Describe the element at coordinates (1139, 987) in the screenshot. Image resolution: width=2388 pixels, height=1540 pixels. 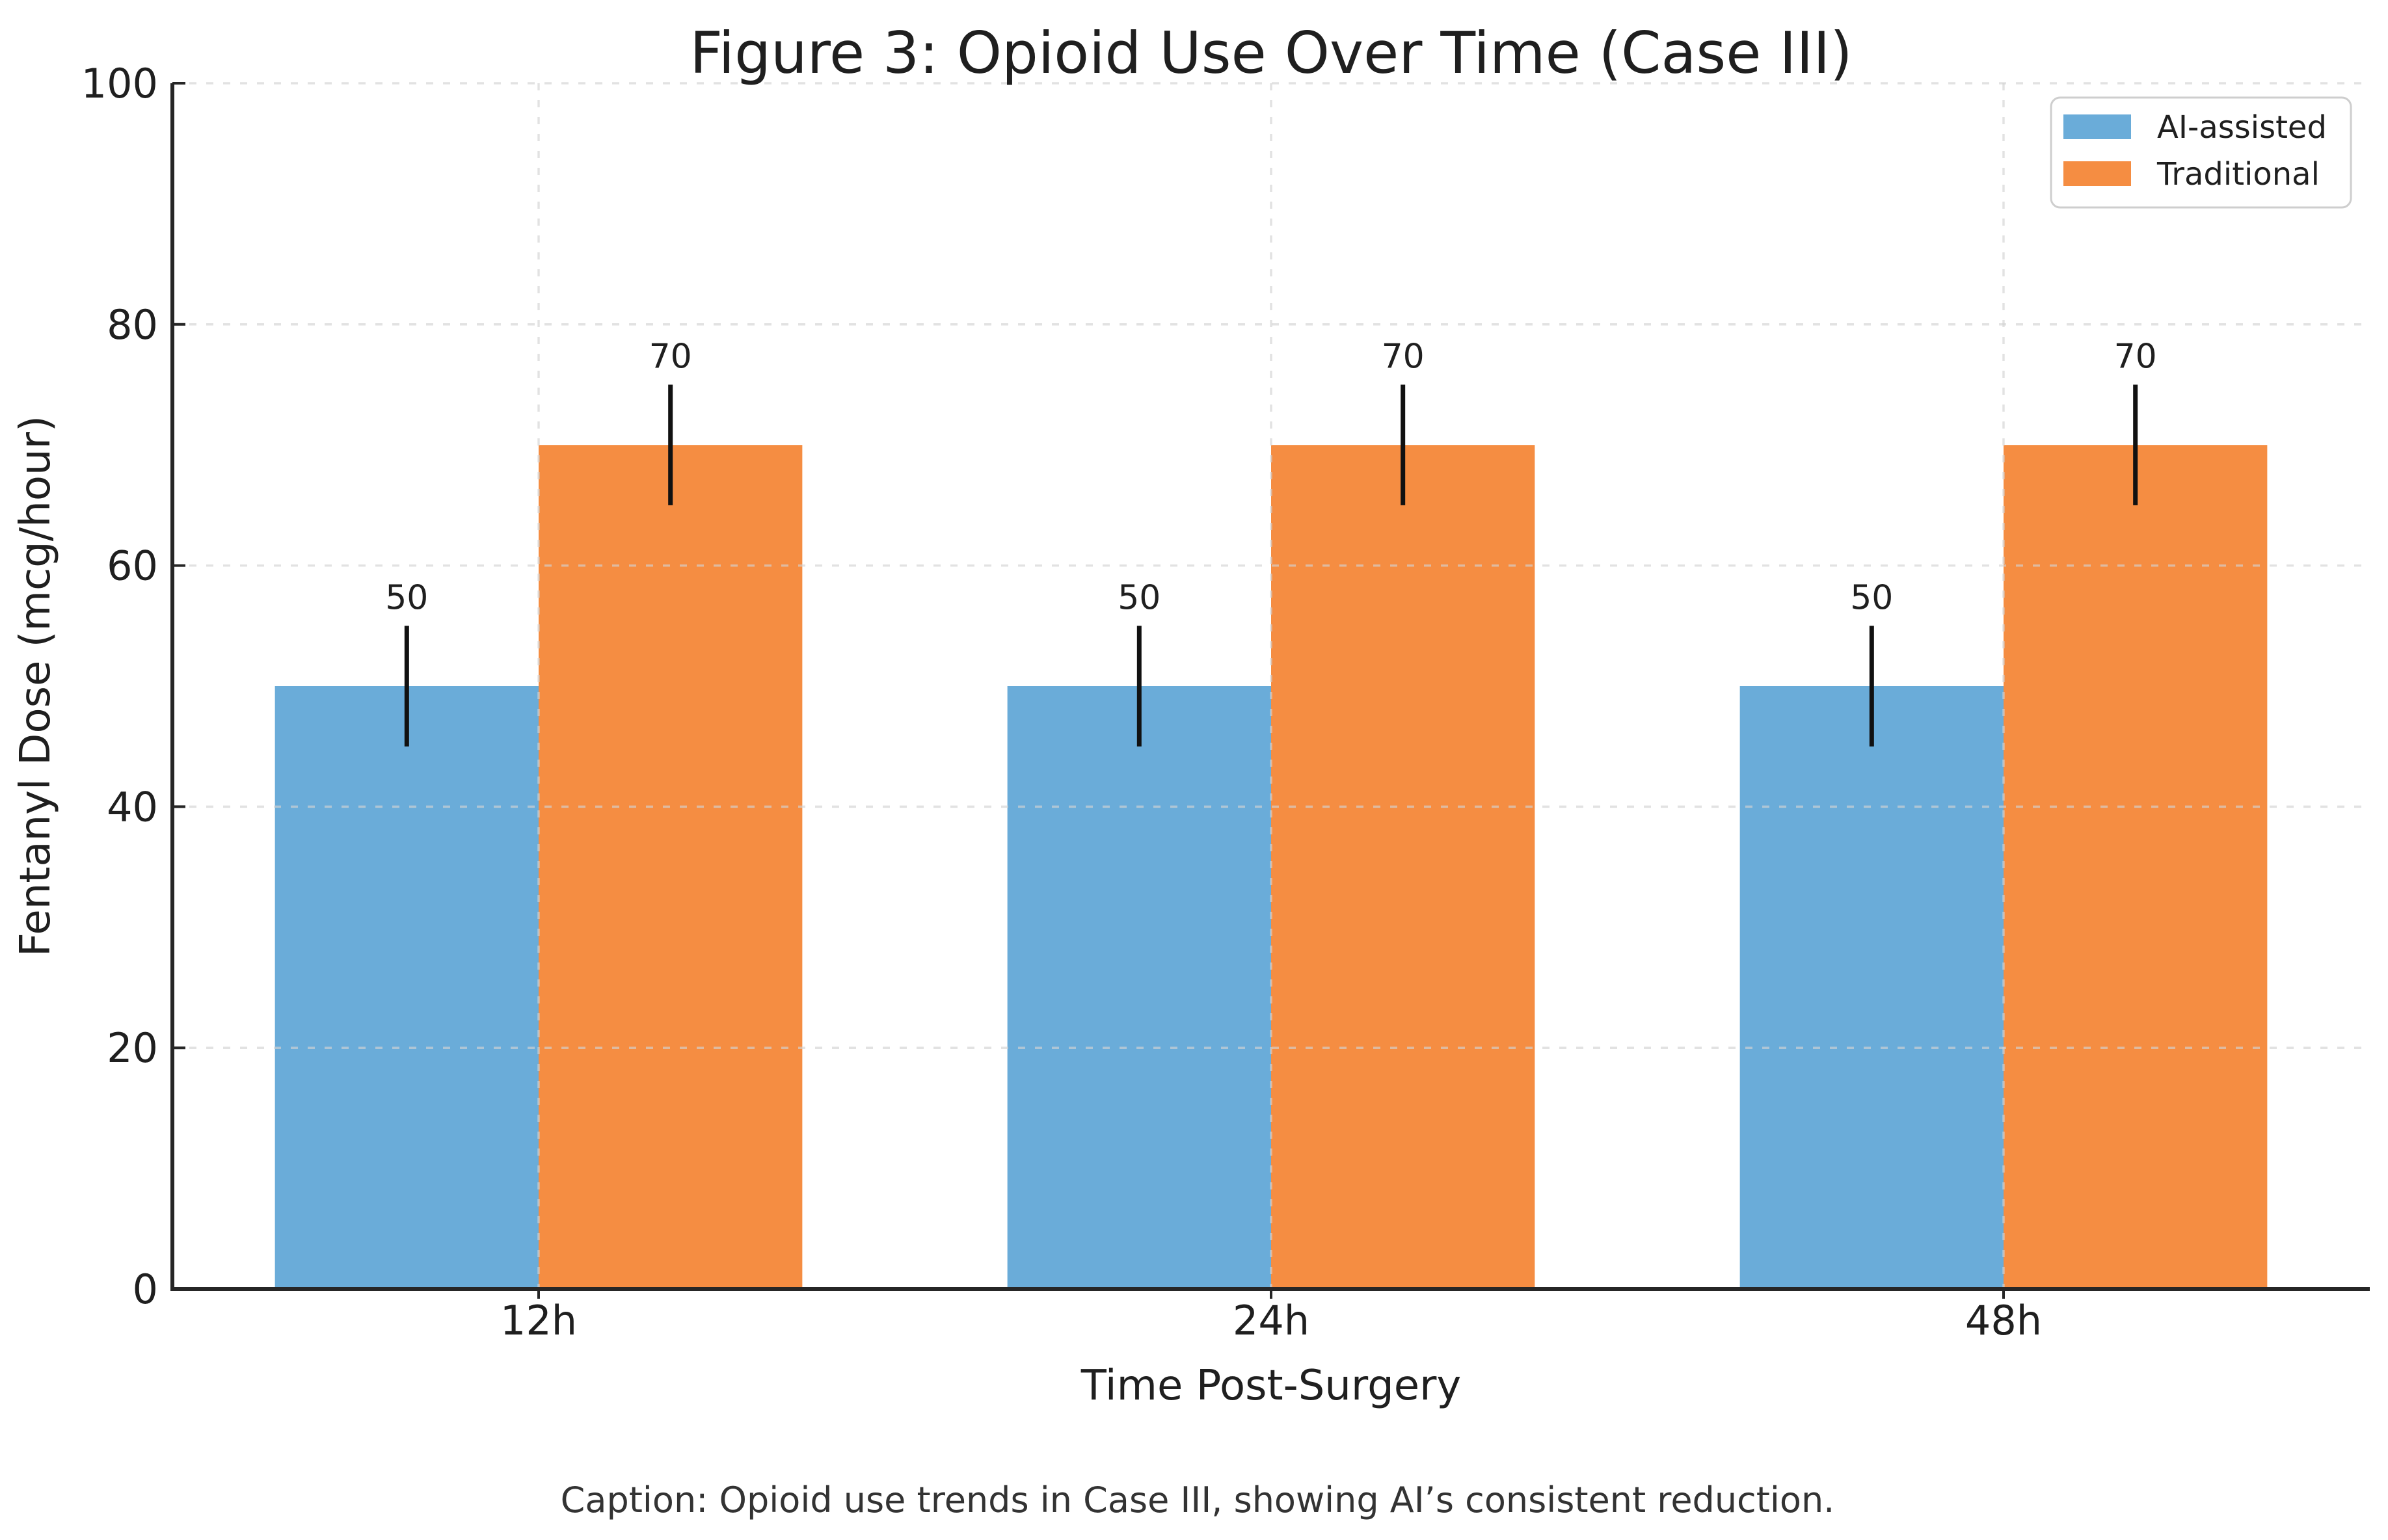
I see `bar-ai-assisted-24h` at that location.